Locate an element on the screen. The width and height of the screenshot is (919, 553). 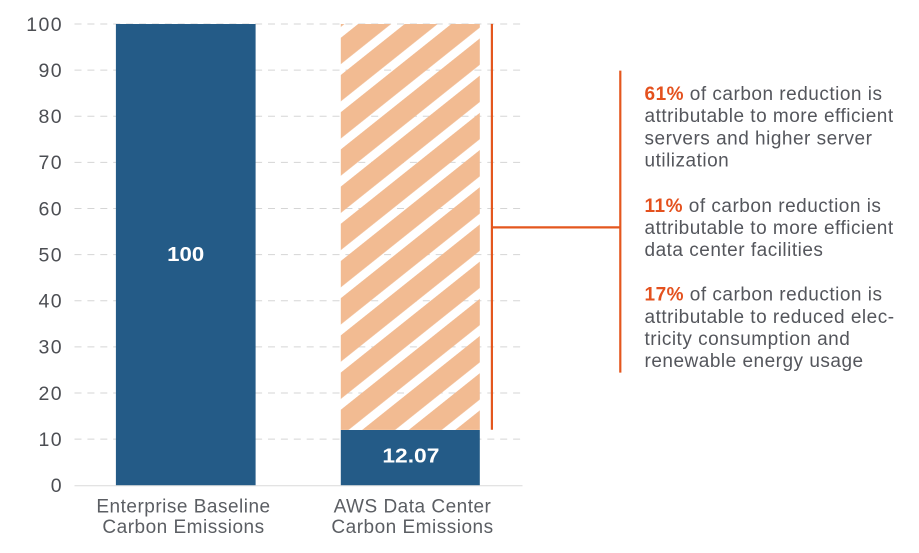
svg-text: 60 is located at coordinates (51, 209).